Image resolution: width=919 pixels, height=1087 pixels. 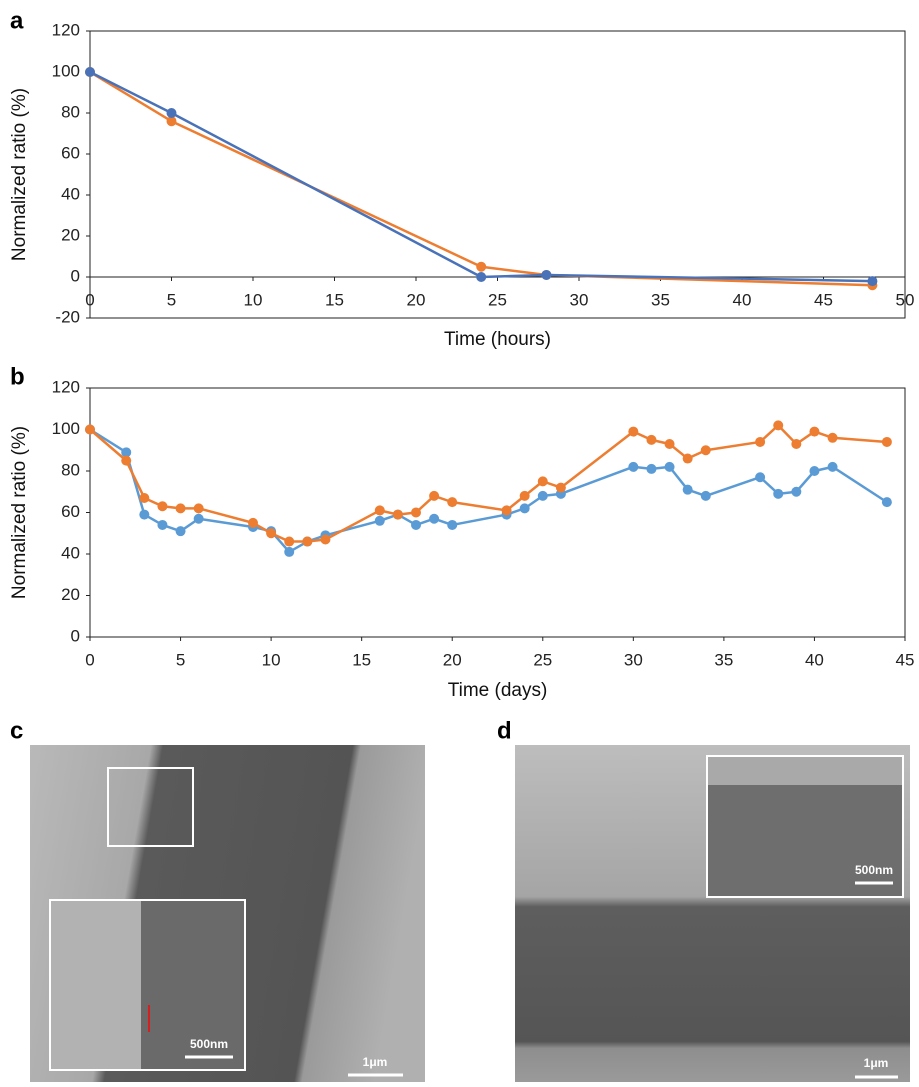 What do you see at coordinates (150, 807) in the screenshot?
I see `zoom-box` at bounding box center [150, 807].